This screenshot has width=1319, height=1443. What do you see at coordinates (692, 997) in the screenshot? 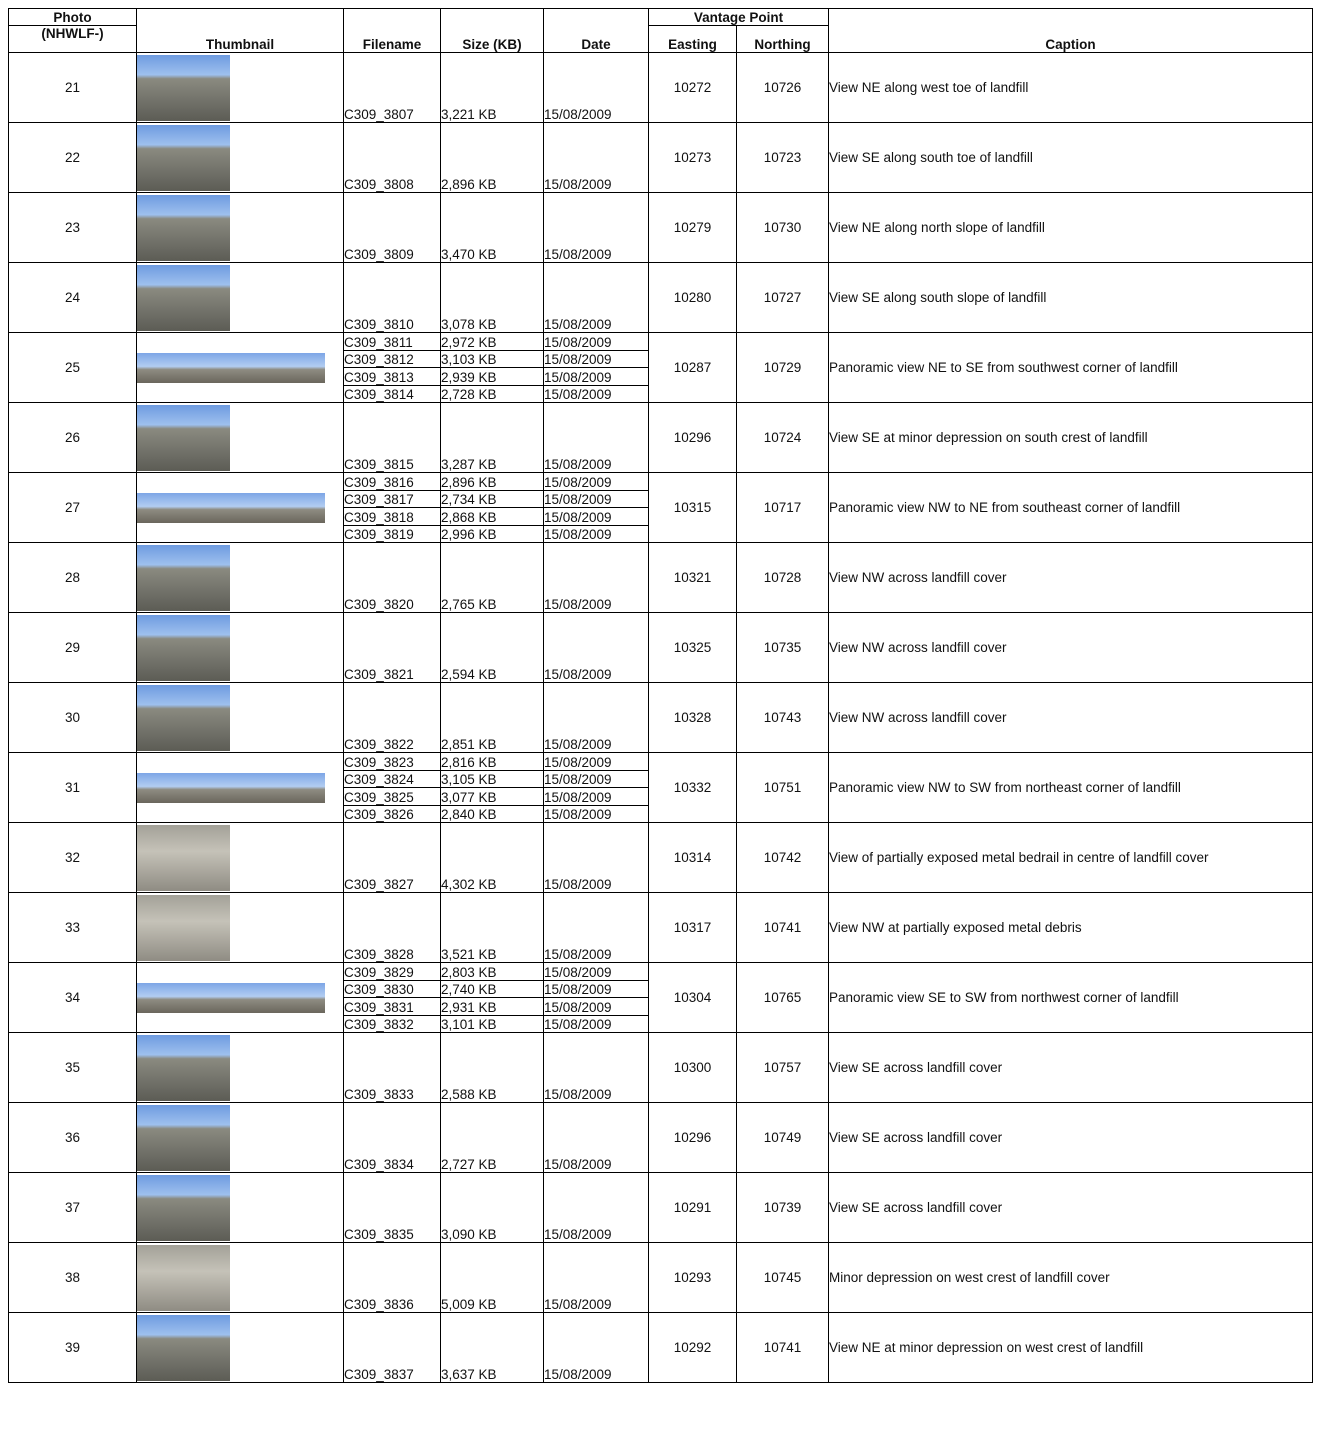
I see `easting-cell: 10304` at bounding box center [692, 997].